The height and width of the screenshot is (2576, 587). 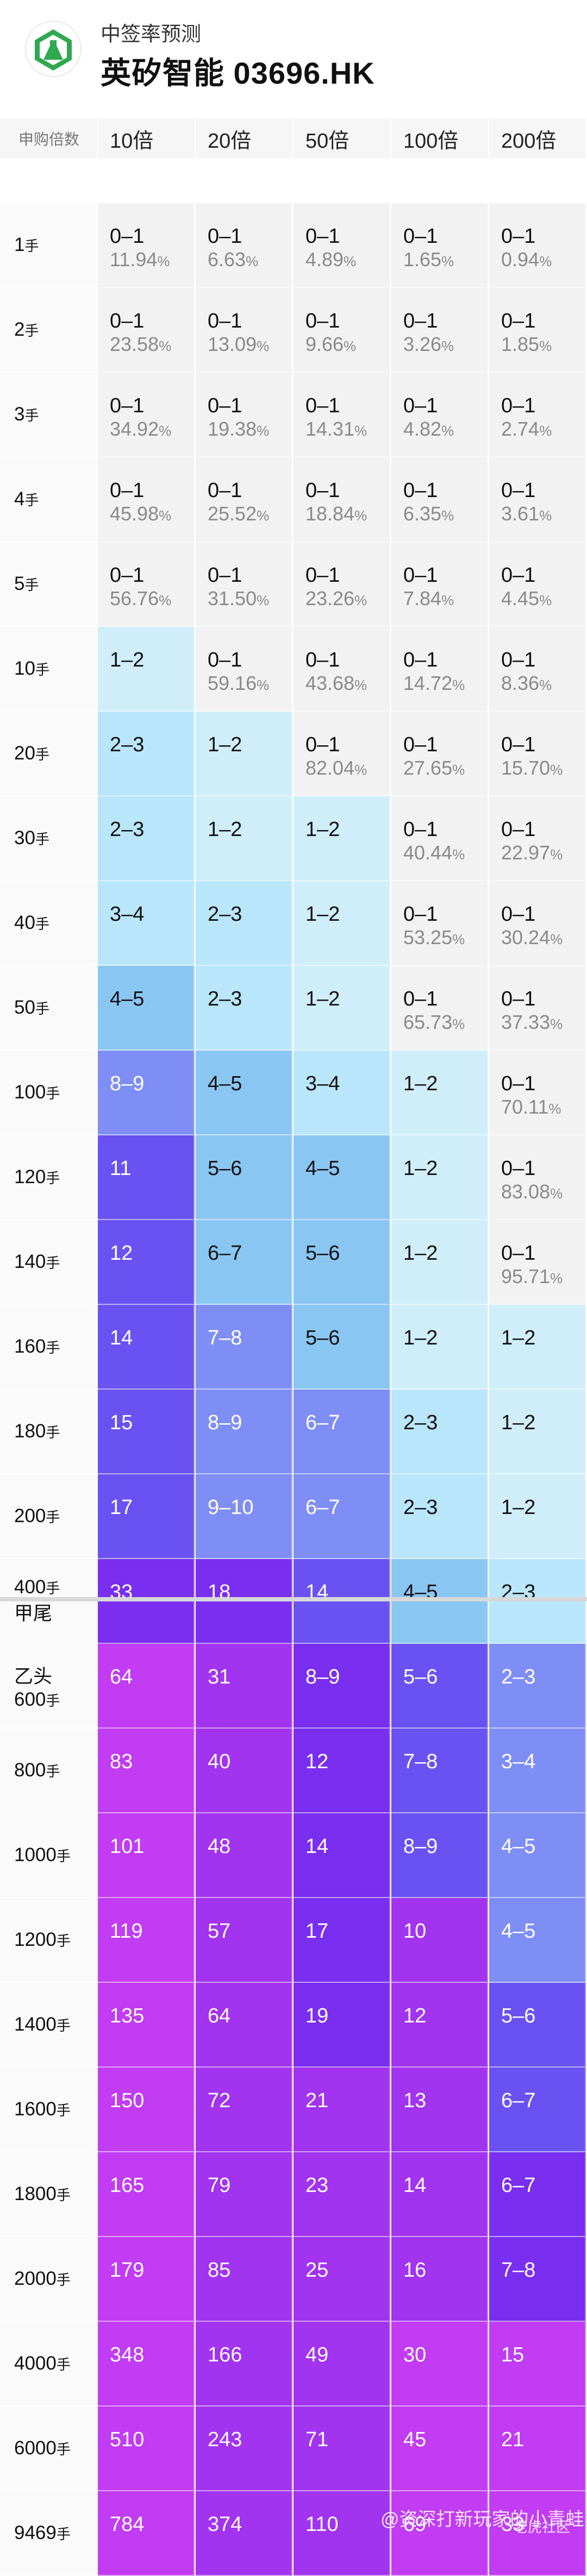 What do you see at coordinates (331, 259) in the screenshot?
I see `win-probability: 4.89%` at bounding box center [331, 259].